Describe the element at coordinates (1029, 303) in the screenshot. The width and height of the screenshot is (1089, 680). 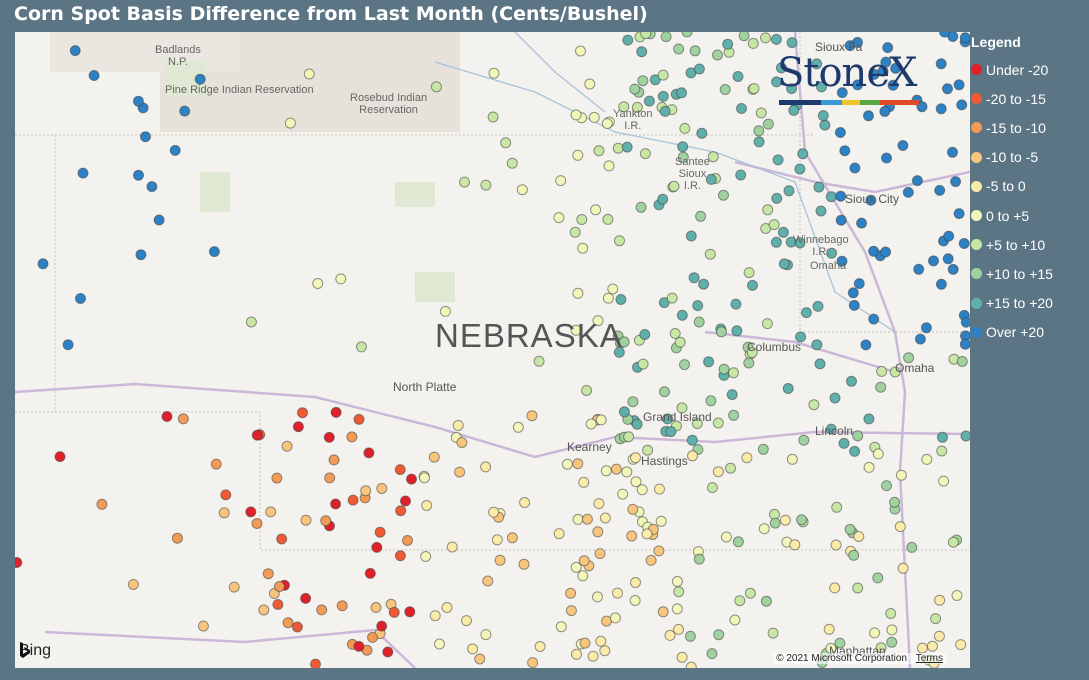
I see `legend-item: +15 to +20` at that location.